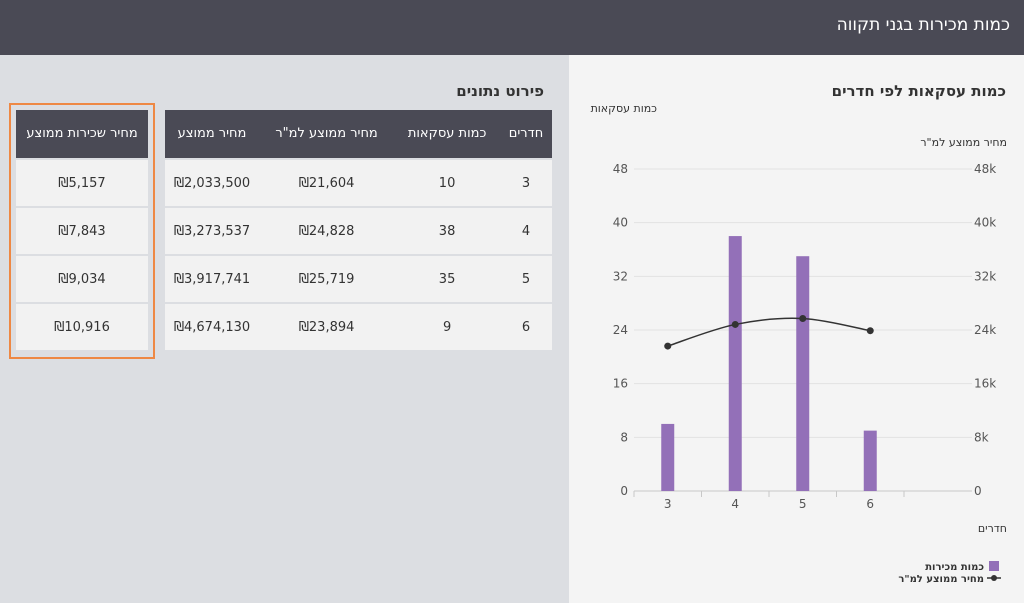  Describe the element at coordinates (918, 91) in the screenshot. I see `chart-title: כמות עסקאות לפי חדרים` at that location.